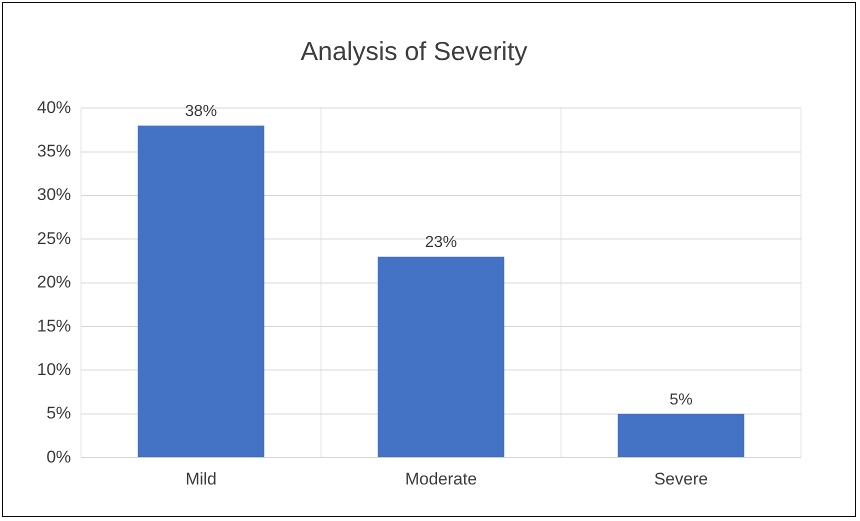  Describe the element at coordinates (414, 51) in the screenshot. I see `chart-title: Analysis of Severity` at that location.